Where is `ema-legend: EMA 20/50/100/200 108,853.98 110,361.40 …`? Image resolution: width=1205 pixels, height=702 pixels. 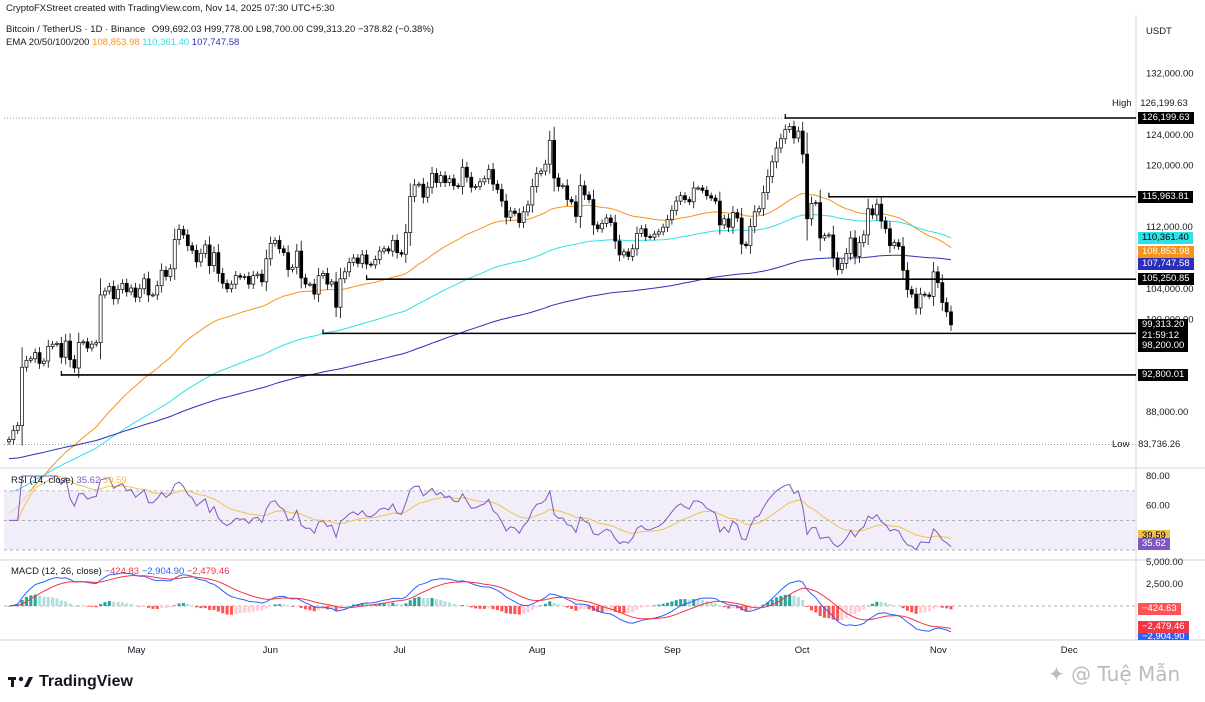
ema-legend: EMA 20/50/100/200 108,853.98 110,361.40 … is located at coordinates (122, 42).